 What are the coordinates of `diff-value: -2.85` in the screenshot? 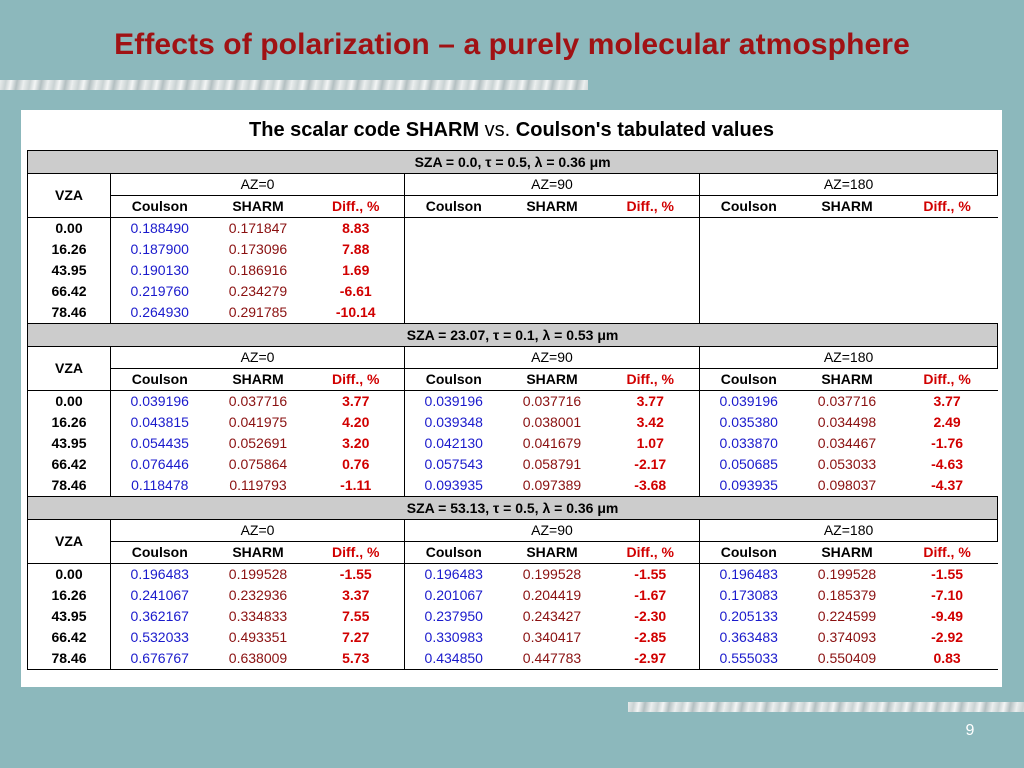 It's located at (650, 637).